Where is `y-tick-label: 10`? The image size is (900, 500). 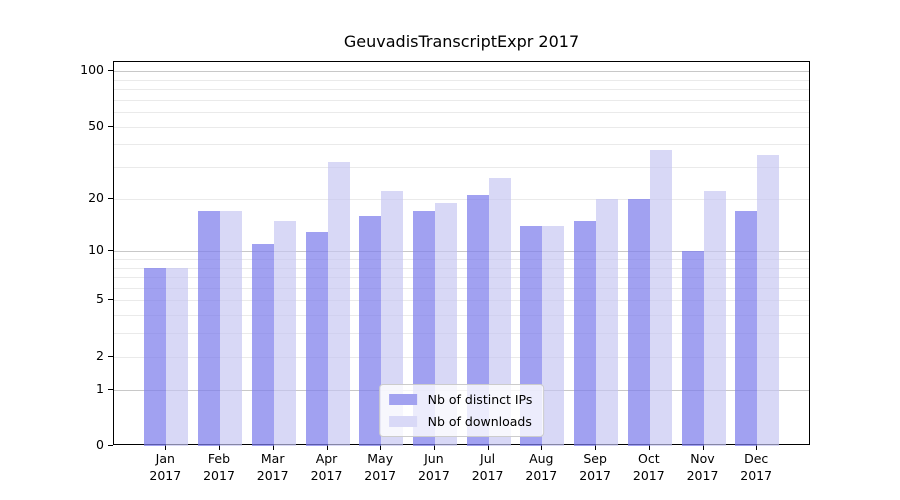 y-tick-label: 10 is located at coordinates (96, 250).